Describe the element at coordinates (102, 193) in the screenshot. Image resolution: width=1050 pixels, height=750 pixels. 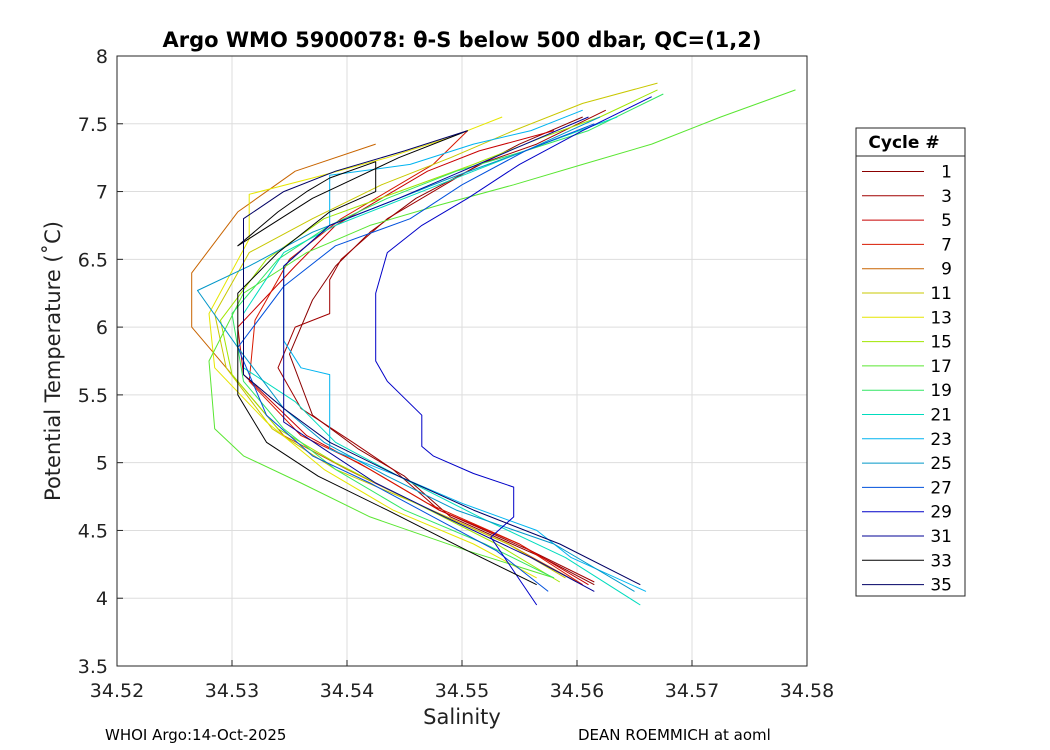
I see `y-tick-label: 7` at that location.